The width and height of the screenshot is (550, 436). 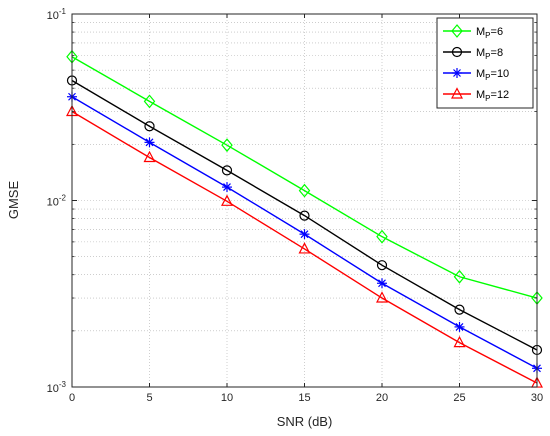 I want to click on legend-label: MP=6, so click(x=489, y=33).